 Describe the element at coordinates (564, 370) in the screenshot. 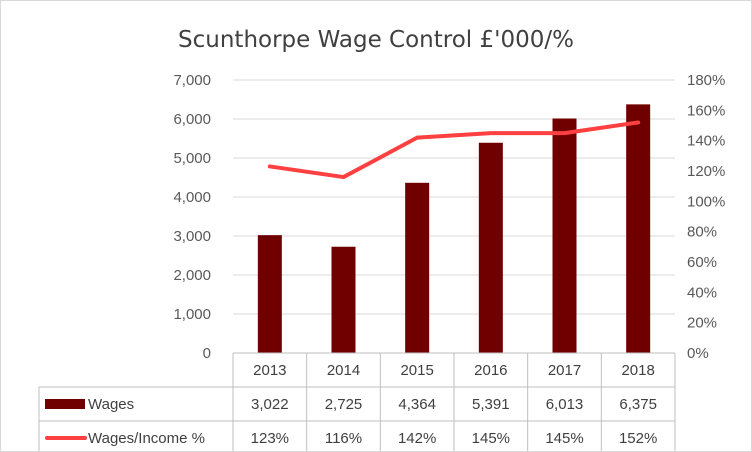

I see `category-label: 2017` at that location.